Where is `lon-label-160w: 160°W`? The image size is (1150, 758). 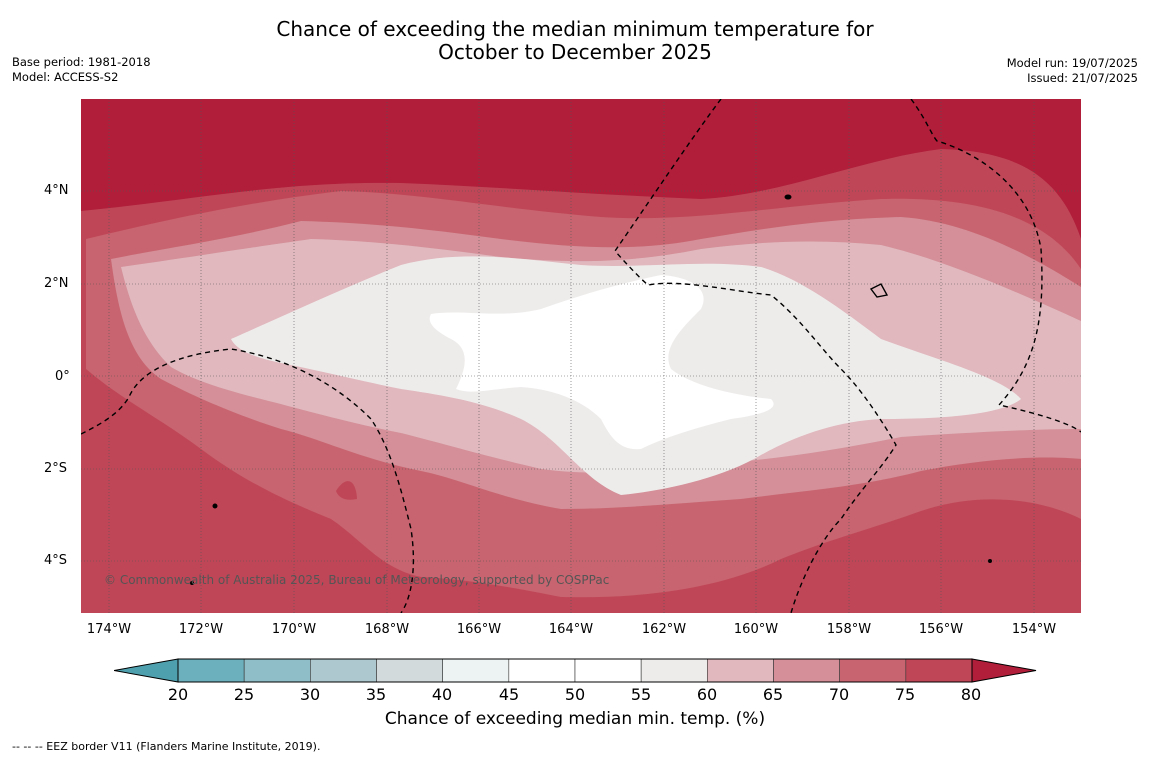 lon-label-160w: 160°W is located at coordinates (756, 629).